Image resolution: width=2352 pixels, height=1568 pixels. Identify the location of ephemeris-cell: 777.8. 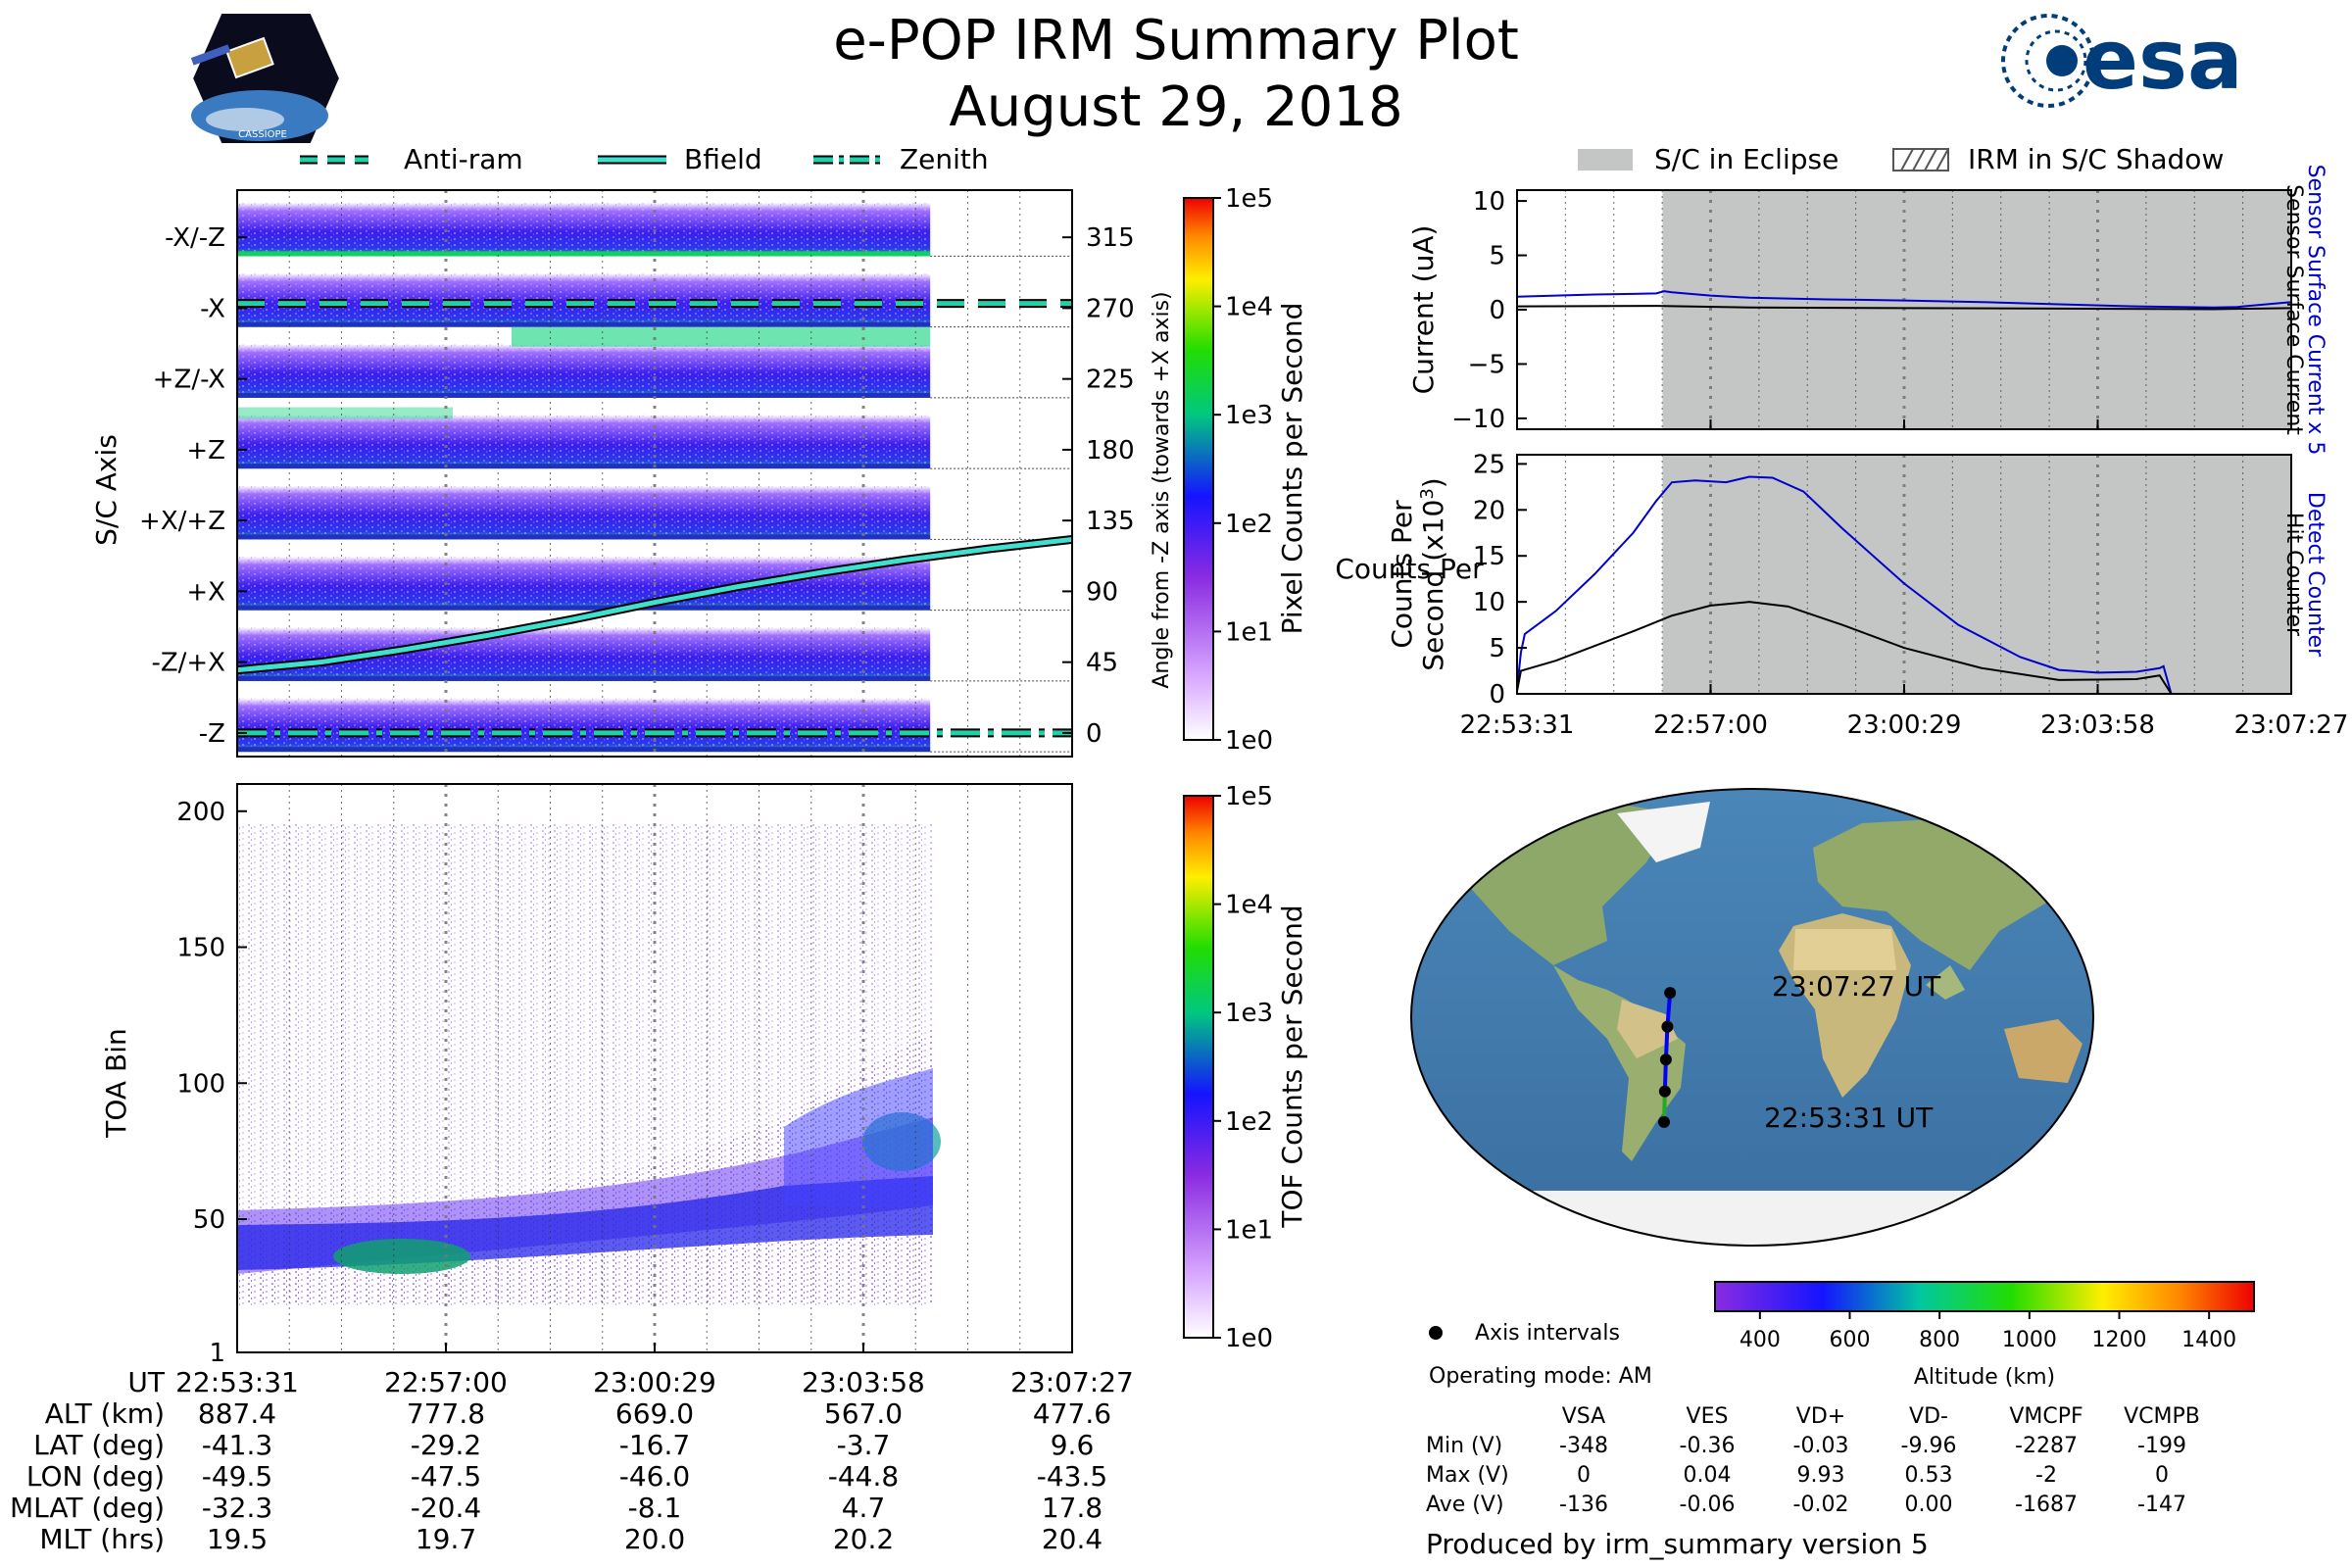
(446, 1413).